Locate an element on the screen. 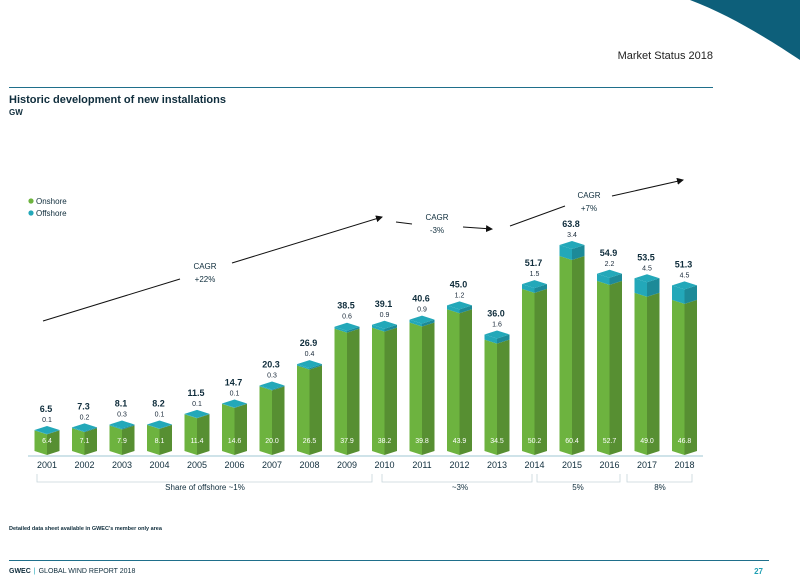  x-tick-label: 2018 is located at coordinates (684, 465).